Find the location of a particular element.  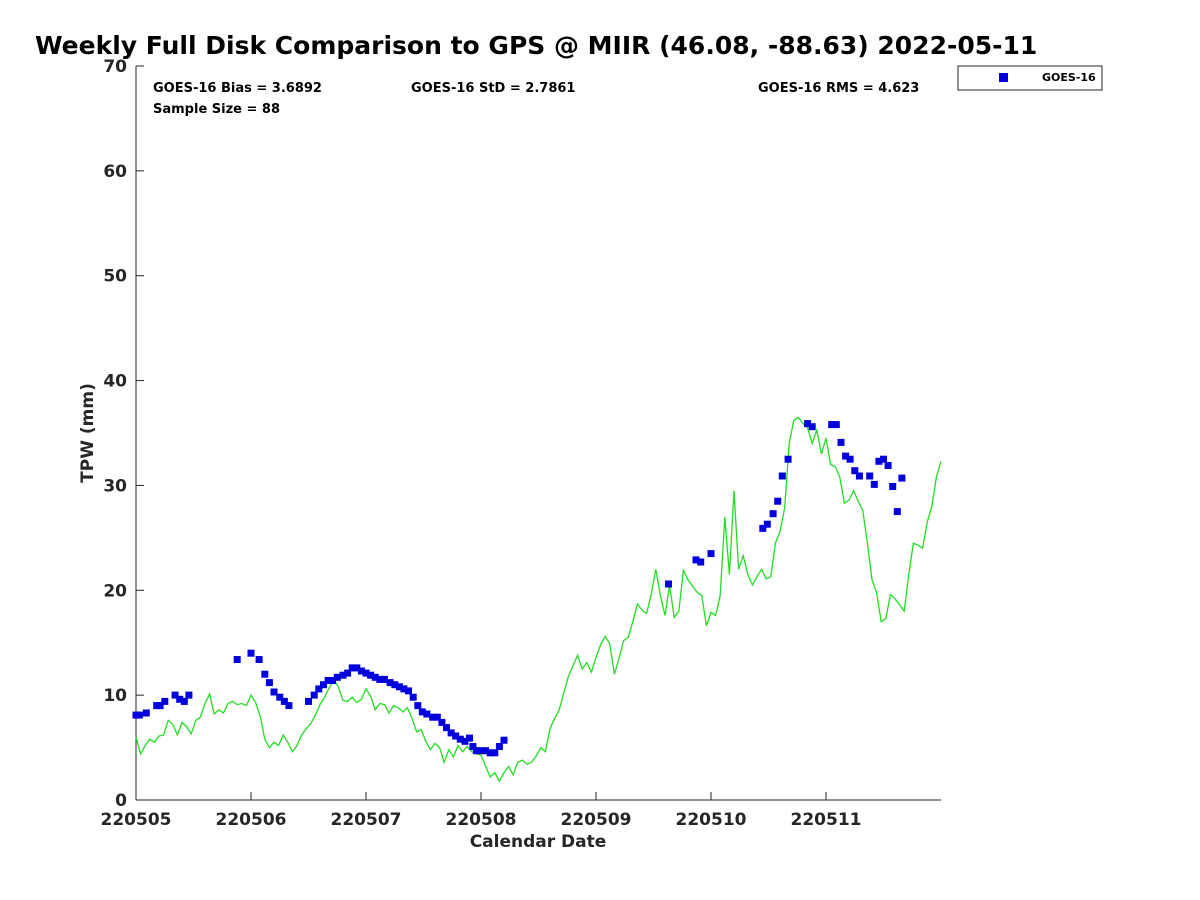

x-tick-label: 220508 is located at coordinates (481, 820).